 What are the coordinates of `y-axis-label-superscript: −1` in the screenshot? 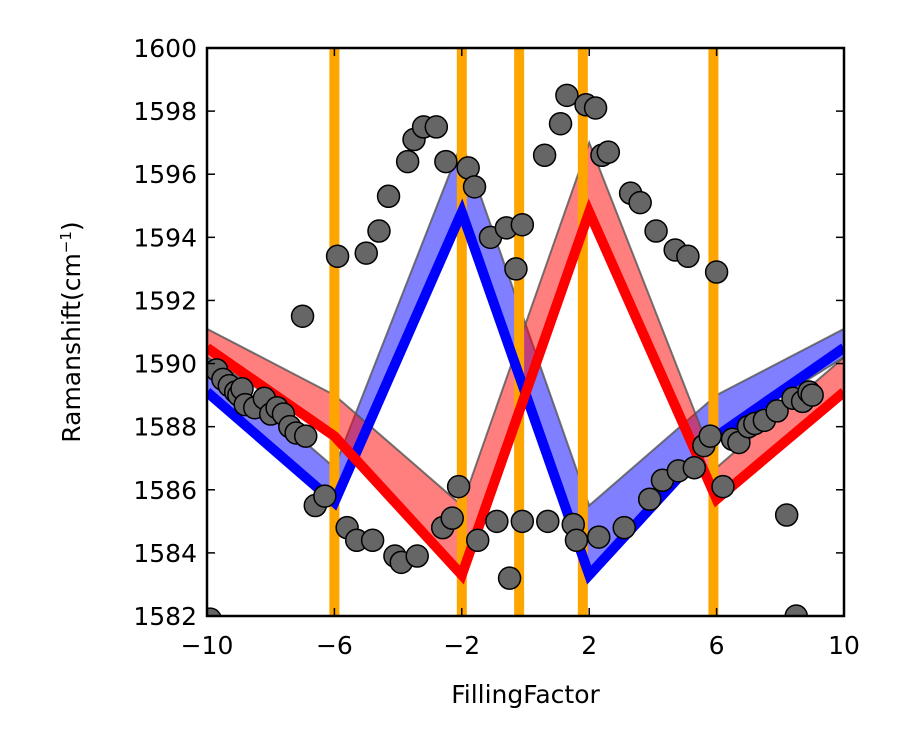 It's located at (66, 242).